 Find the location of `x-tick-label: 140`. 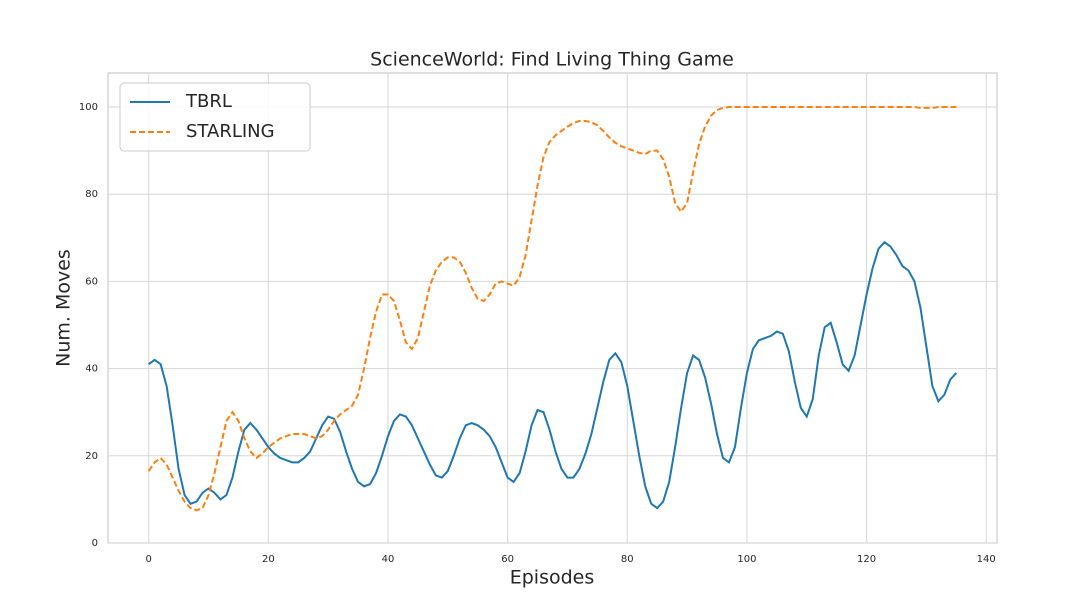

x-tick-label: 140 is located at coordinates (986, 559).